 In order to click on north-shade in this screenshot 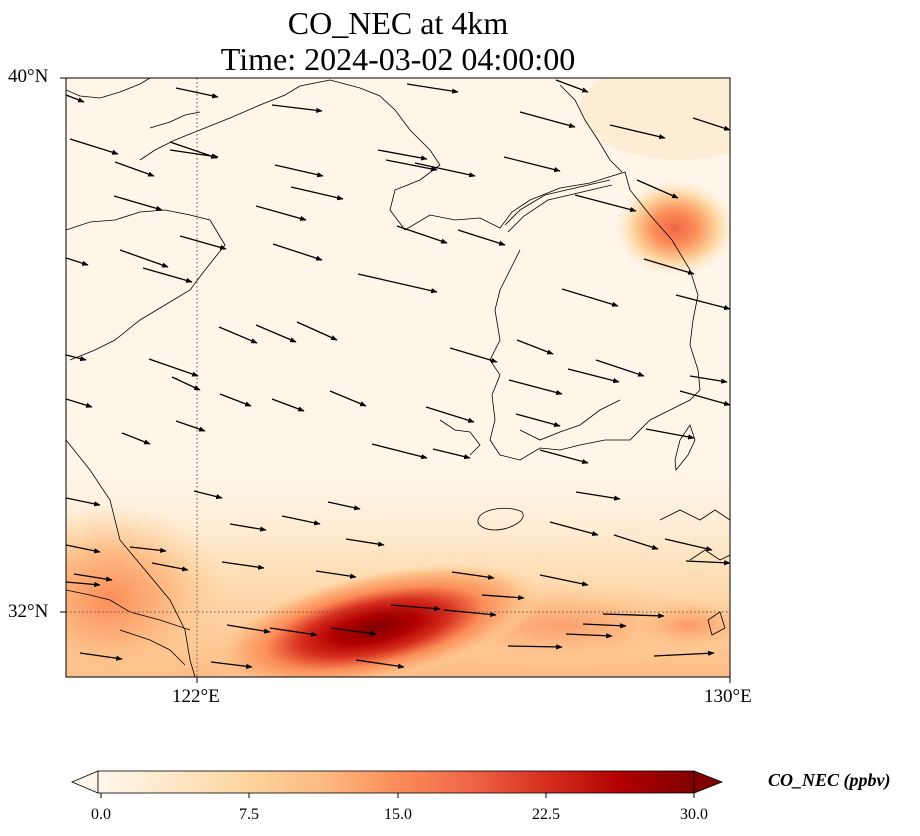, I will do `click(655, 119)`.